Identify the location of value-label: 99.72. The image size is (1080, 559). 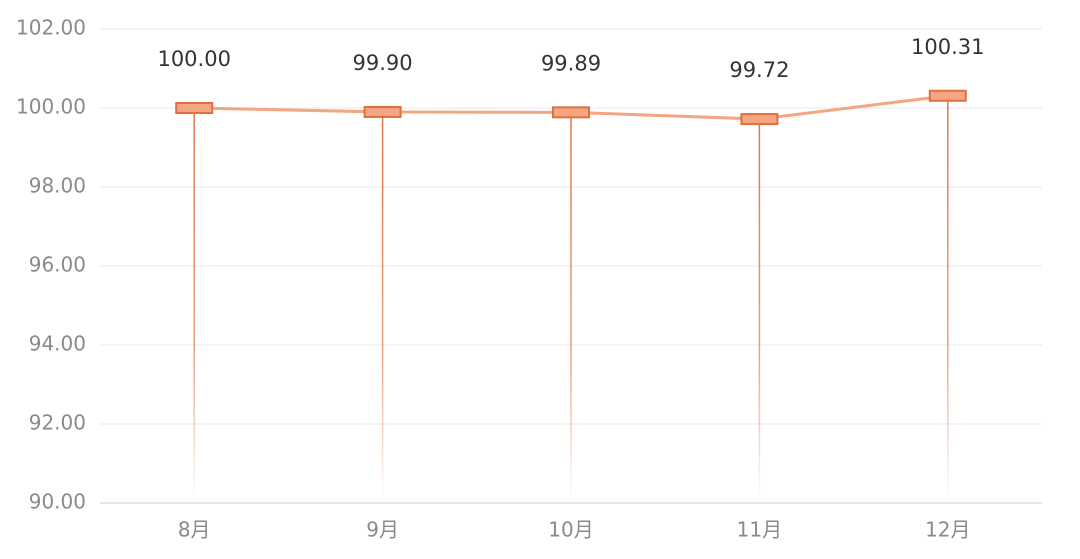
(759, 70).